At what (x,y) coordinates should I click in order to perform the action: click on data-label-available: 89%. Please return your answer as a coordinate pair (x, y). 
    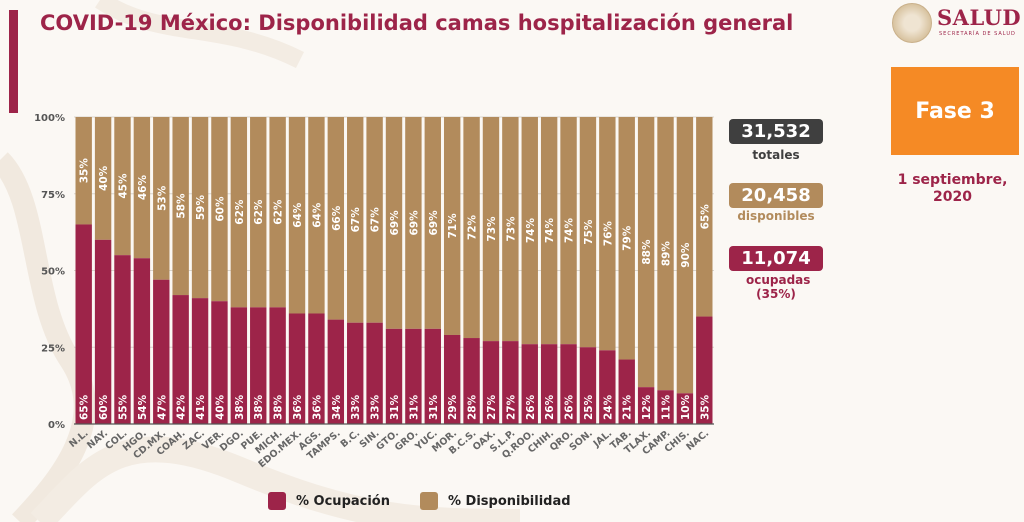
    Looking at the image, I should click on (667, 254).